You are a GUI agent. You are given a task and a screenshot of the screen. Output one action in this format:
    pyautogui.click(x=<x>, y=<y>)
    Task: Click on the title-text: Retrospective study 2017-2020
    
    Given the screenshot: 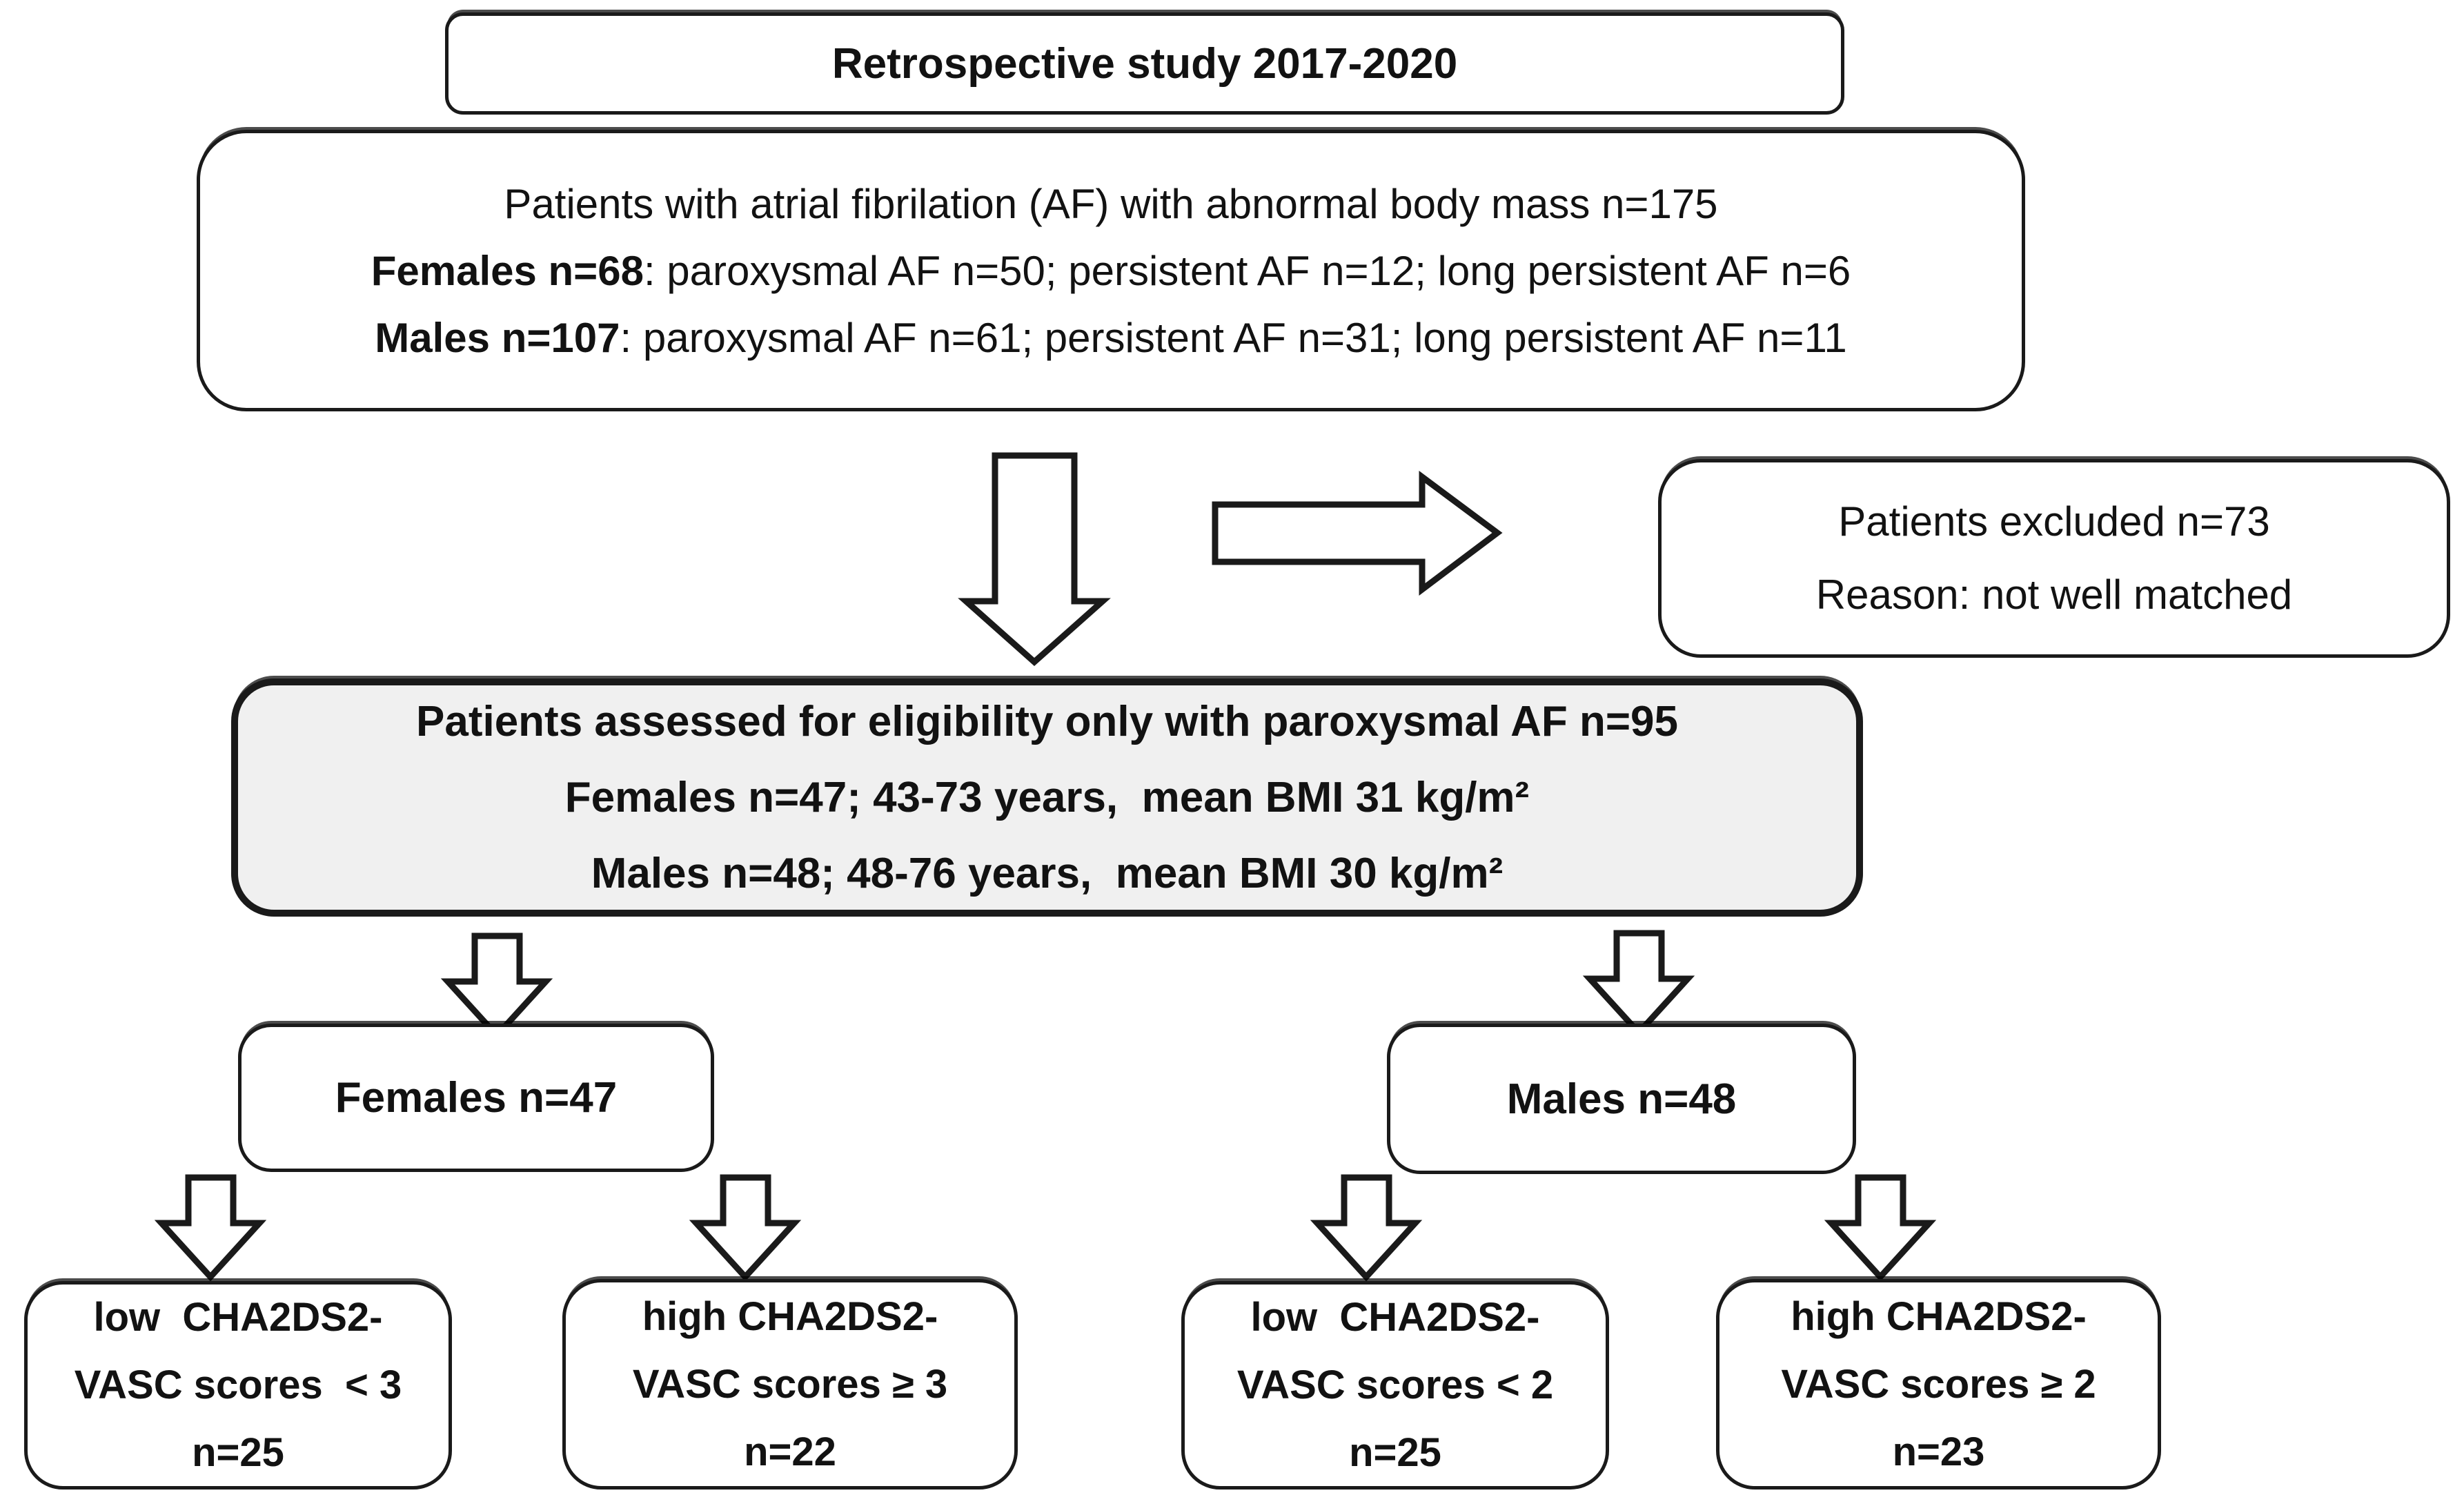 What is the action you would take?
    pyautogui.click(x=1144, y=63)
    